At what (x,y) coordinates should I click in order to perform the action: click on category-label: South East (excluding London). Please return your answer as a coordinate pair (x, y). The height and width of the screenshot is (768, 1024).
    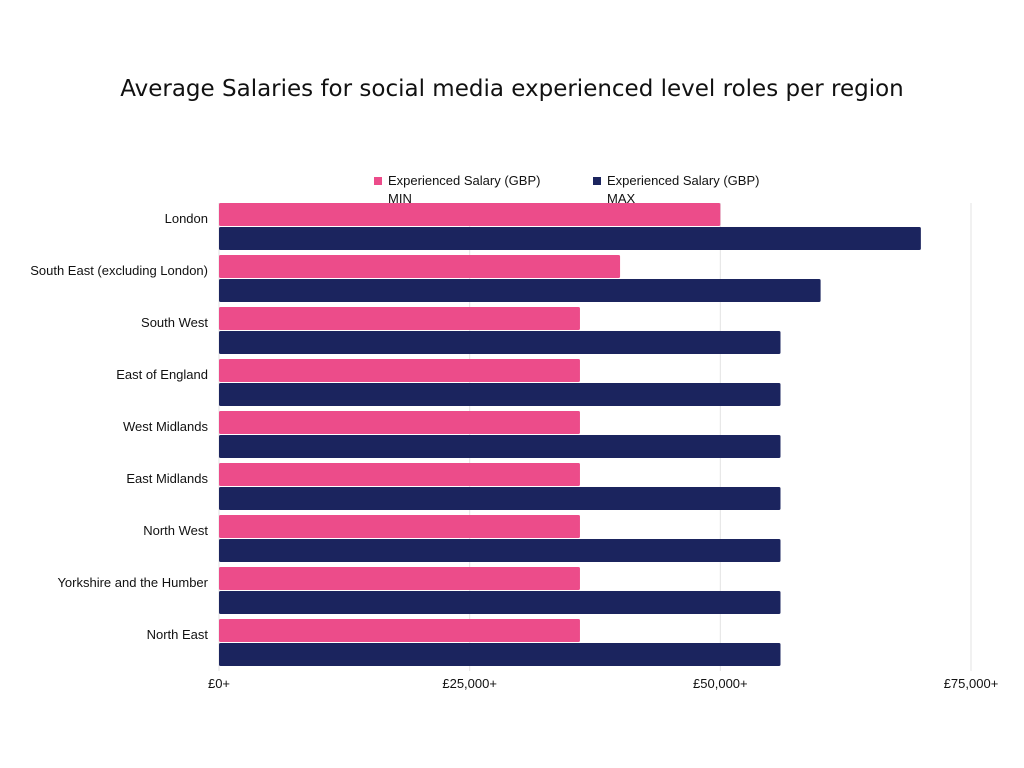
    Looking at the image, I should click on (119, 270).